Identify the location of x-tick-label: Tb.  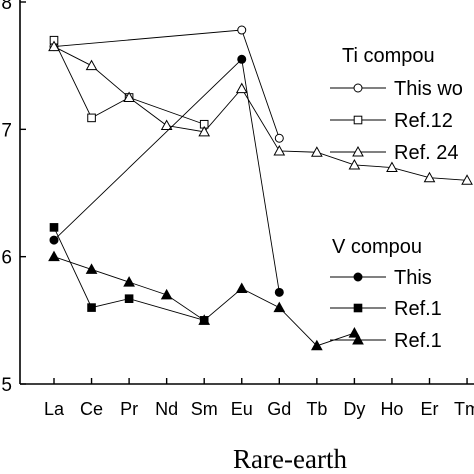
(316, 409).